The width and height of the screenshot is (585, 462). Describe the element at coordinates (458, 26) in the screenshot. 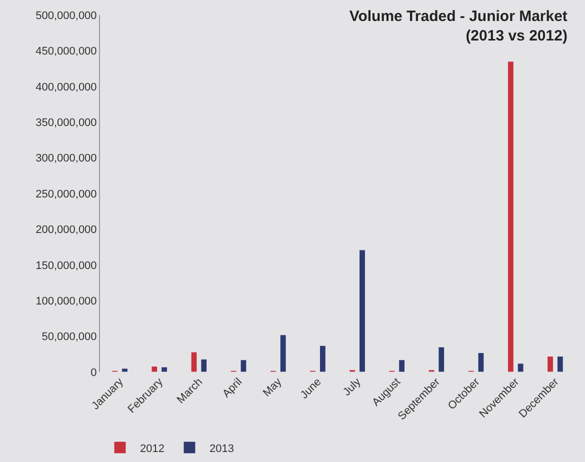

I see `chart-title: Volume Traded - Junior Market (2013 vs 2012)` at that location.